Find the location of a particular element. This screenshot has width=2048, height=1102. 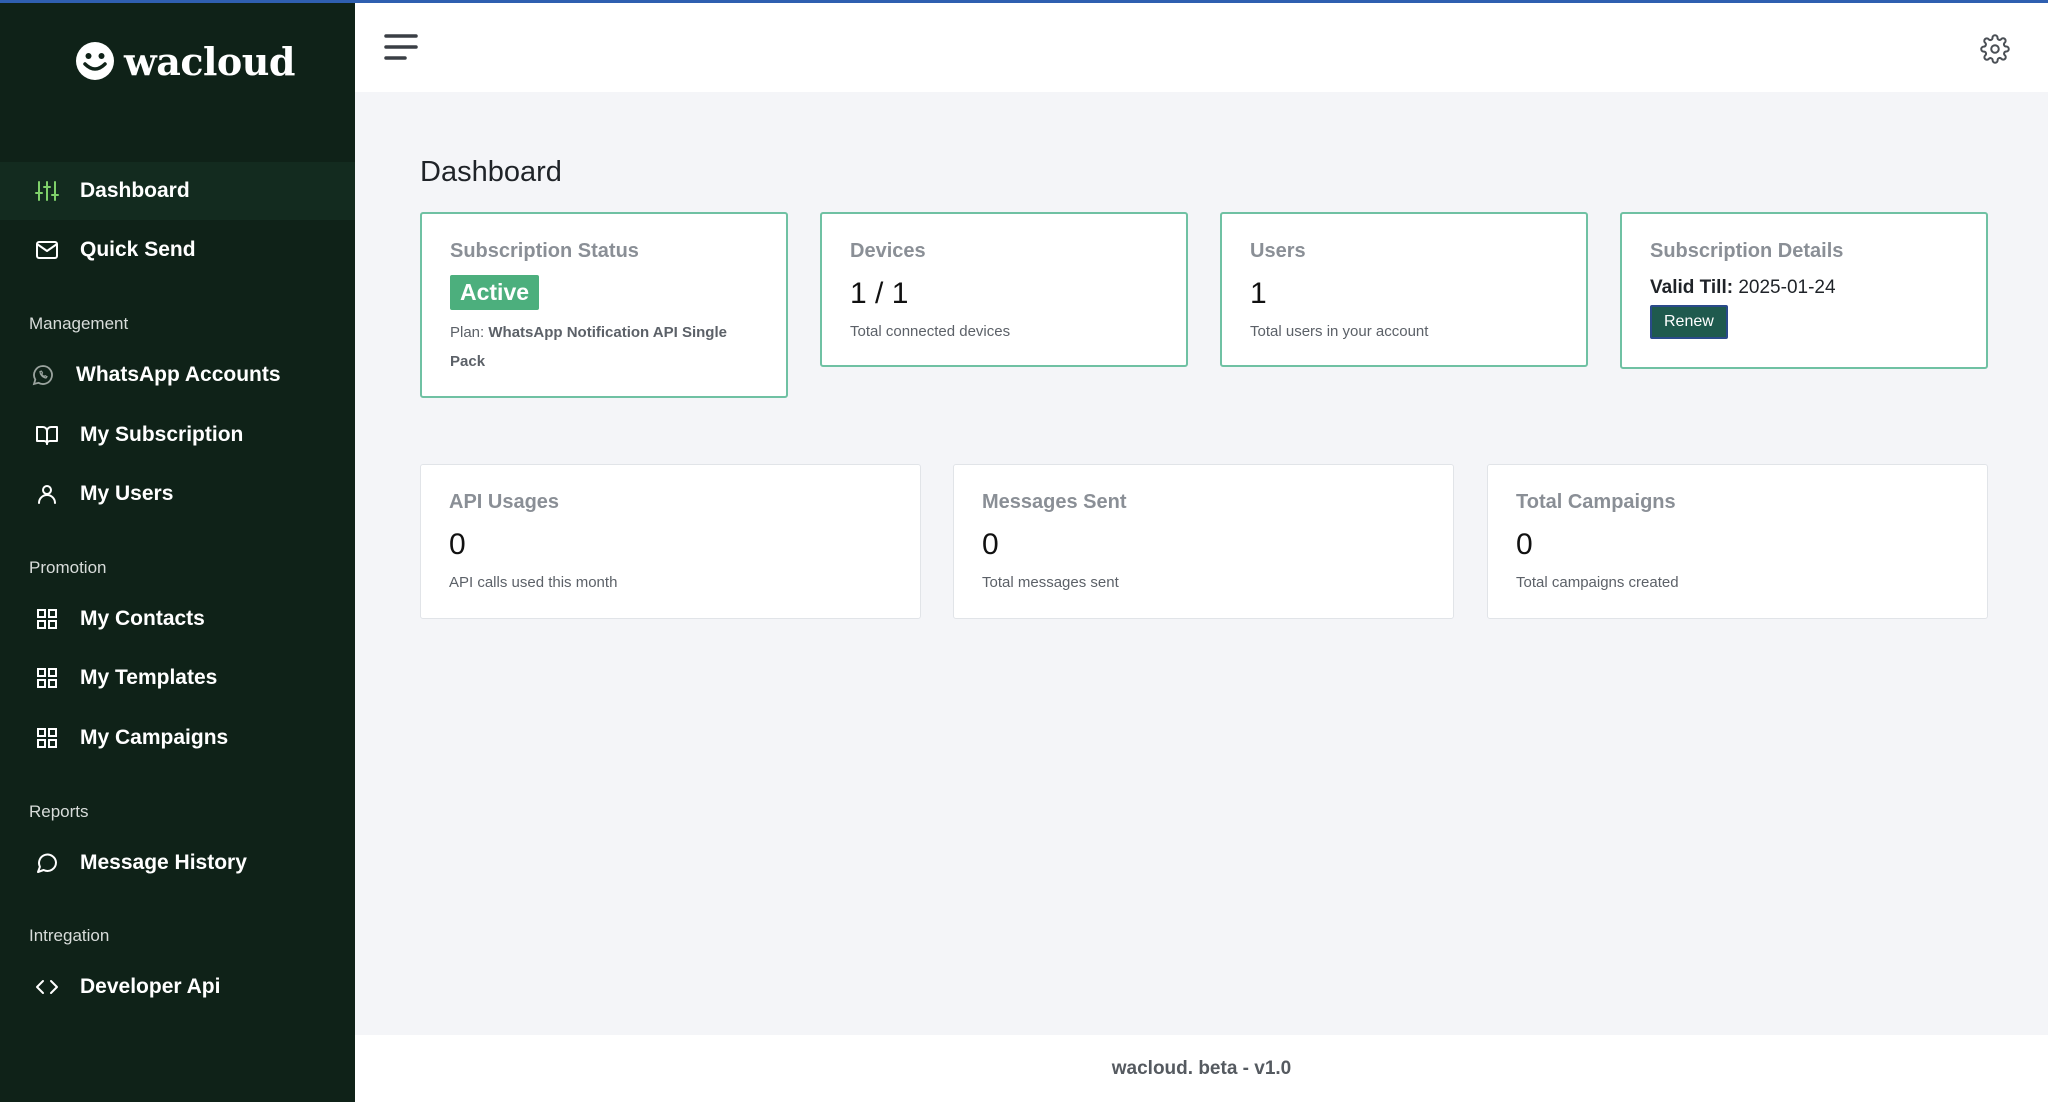

section-label-management: Management is located at coordinates (79, 323).